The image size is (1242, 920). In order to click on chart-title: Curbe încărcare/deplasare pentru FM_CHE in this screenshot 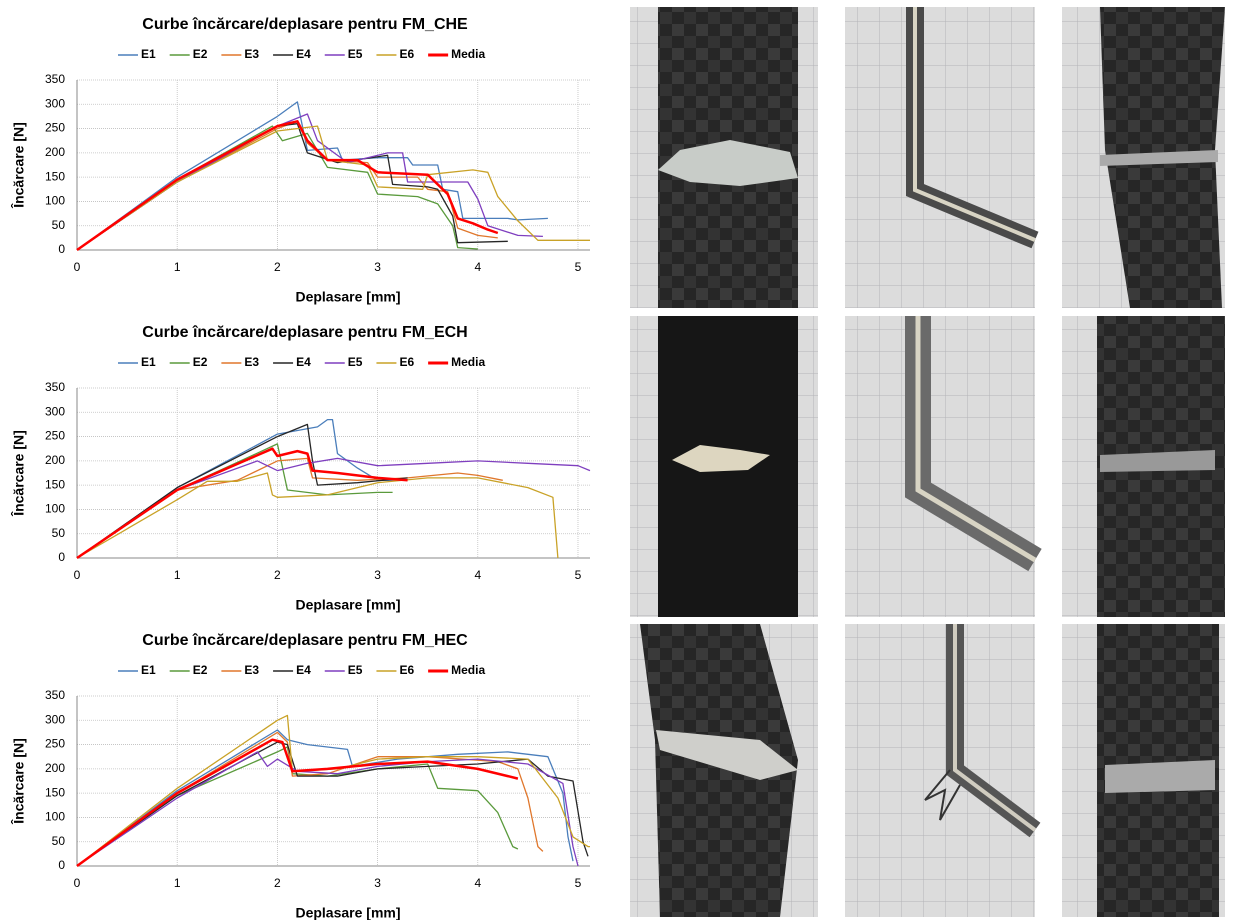, I will do `click(305, 24)`.